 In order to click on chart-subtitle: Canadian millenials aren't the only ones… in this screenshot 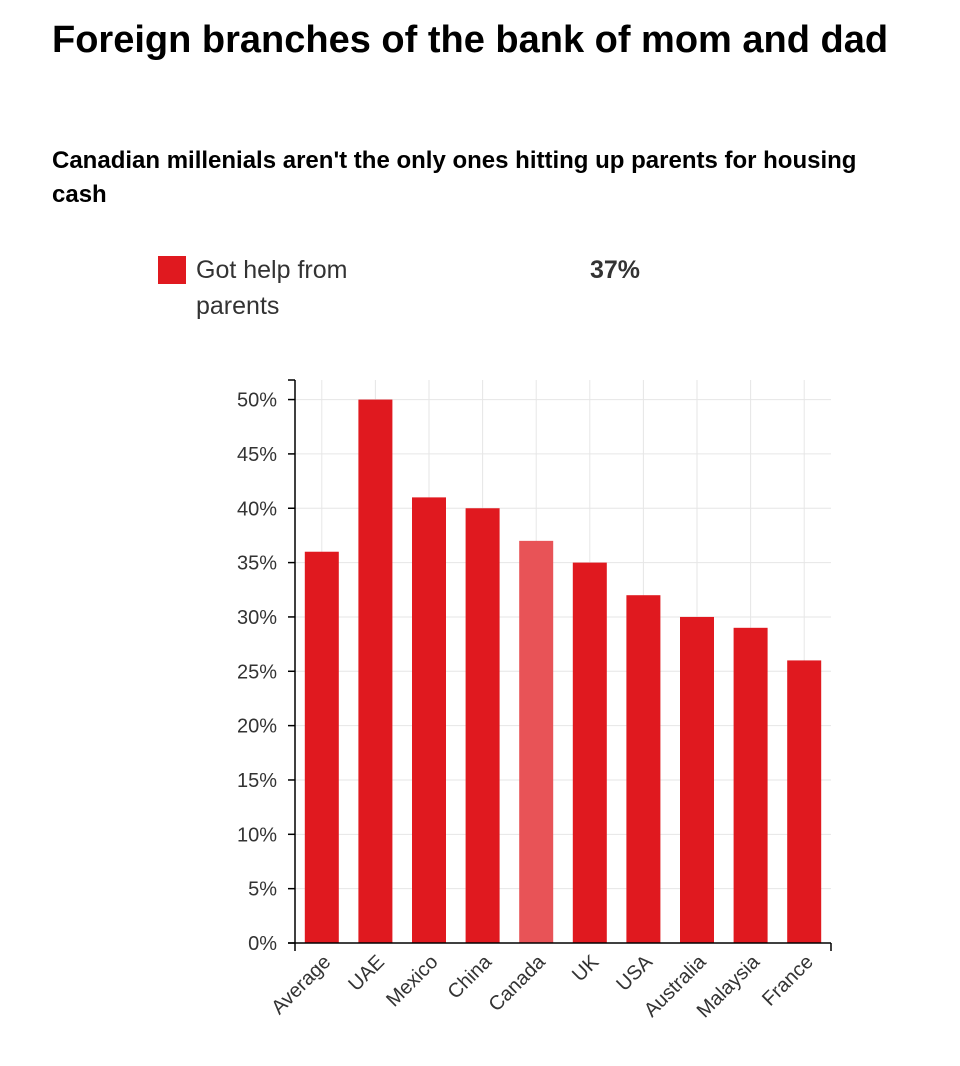, I will do `click(454, 177)`.